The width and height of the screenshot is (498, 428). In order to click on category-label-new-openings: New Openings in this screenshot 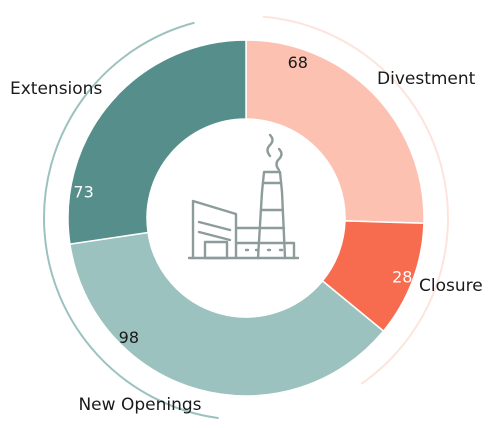, I will do `click(139, 405)`.